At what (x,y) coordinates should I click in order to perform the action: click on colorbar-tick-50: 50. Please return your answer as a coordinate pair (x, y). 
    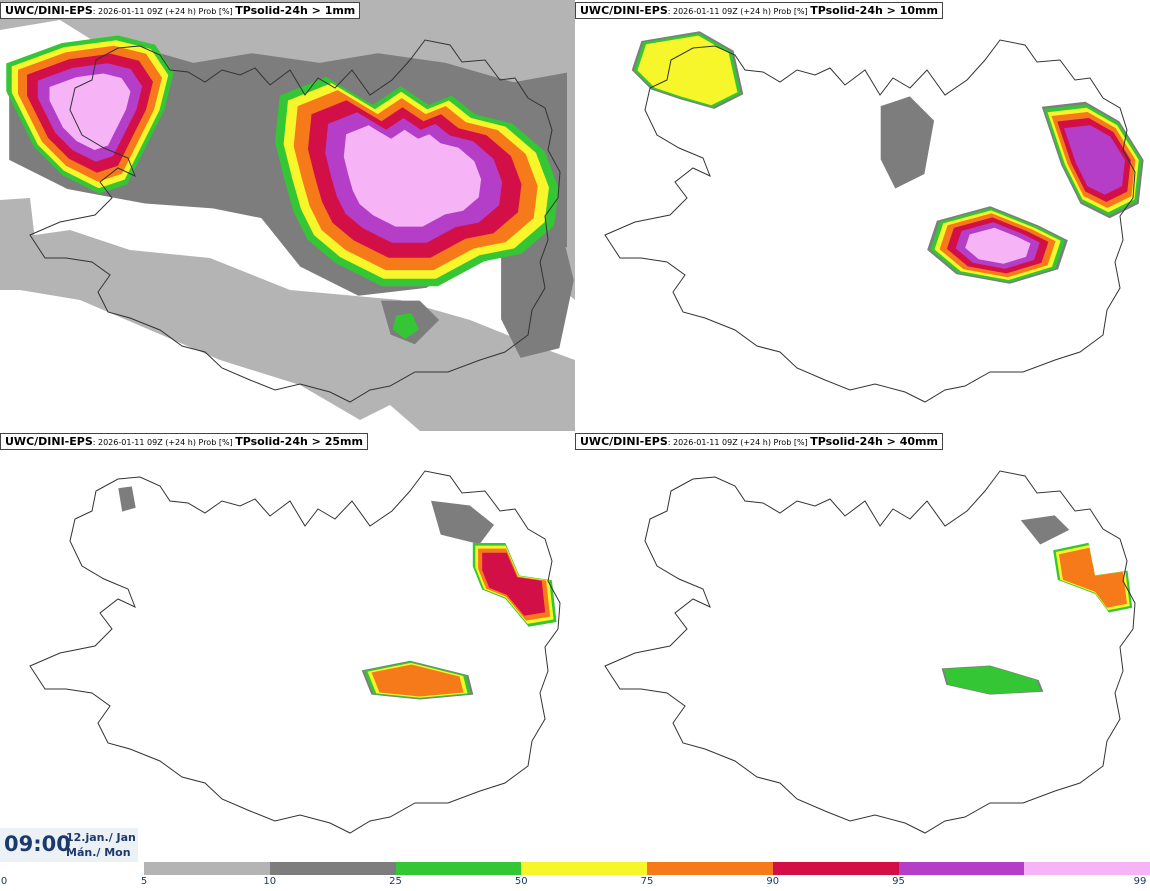
    Looking at the image, I should click on (521, 881).